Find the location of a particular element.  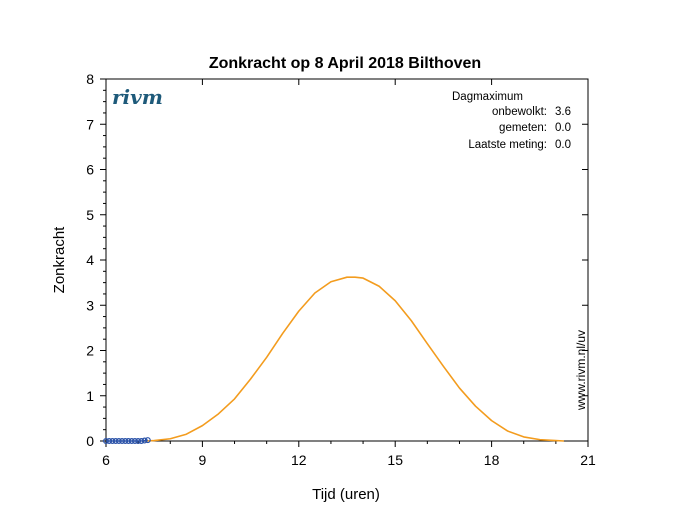

x-tick-label: 18 is located at coordinates (492, 460).